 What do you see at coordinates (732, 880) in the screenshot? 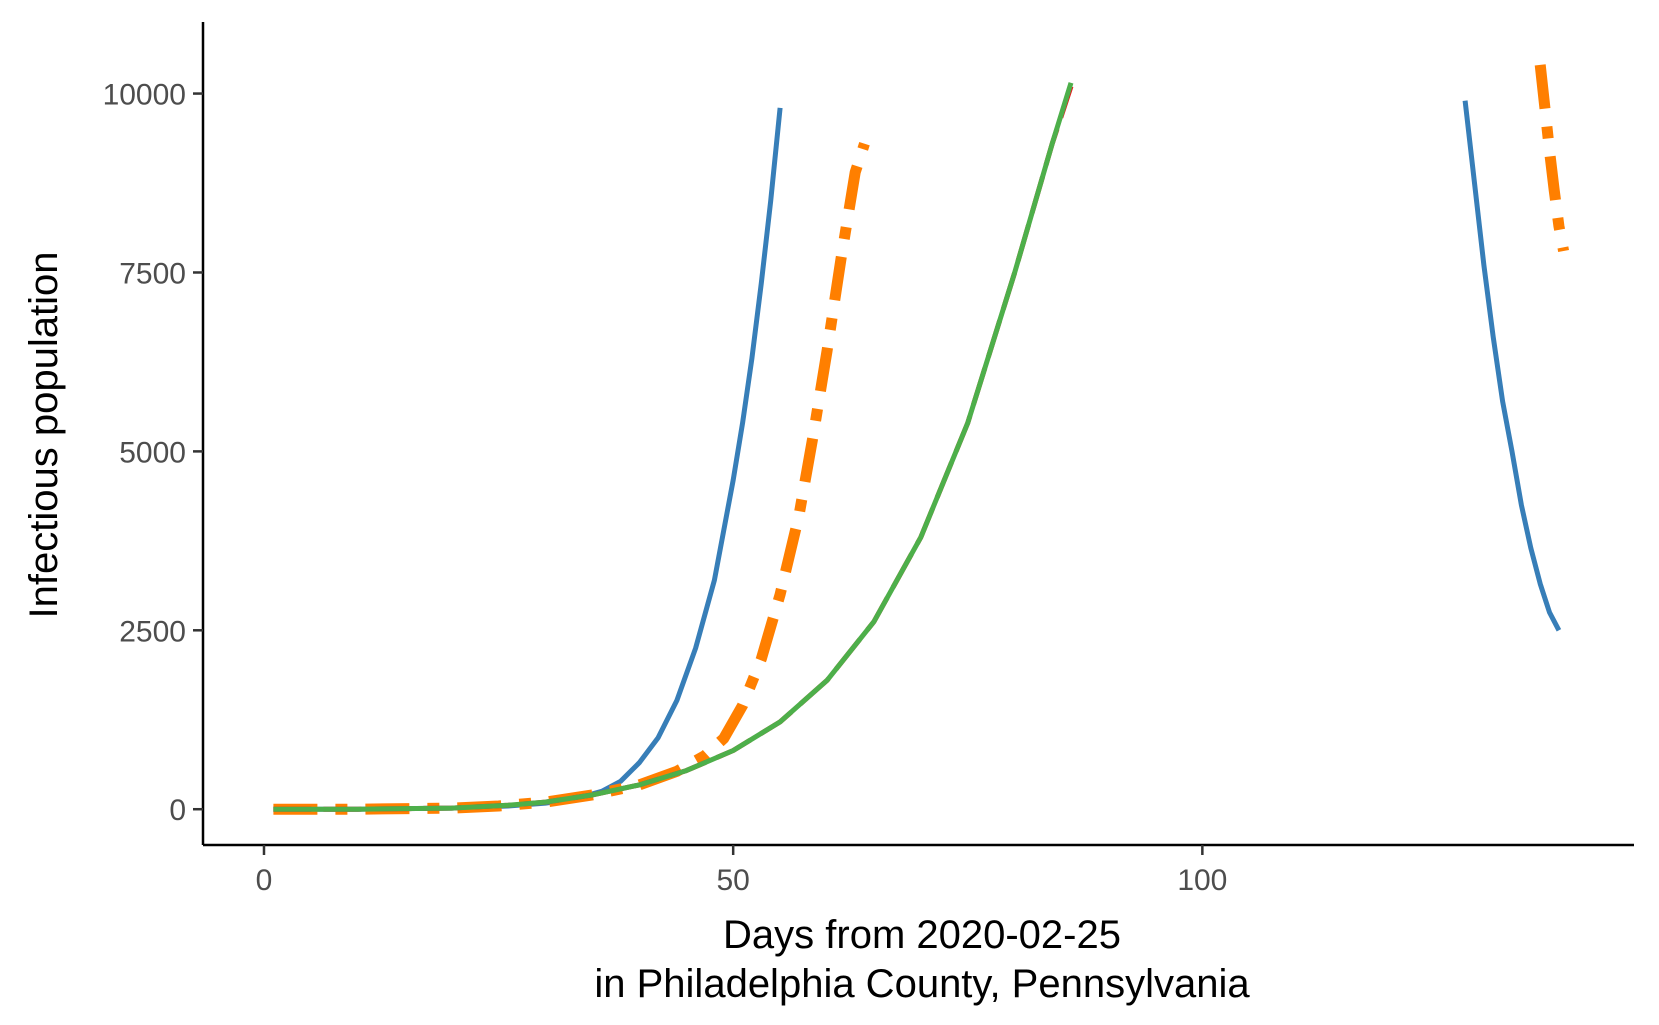
I see `x-tick-label: 50` at bounding box center [732, 880].